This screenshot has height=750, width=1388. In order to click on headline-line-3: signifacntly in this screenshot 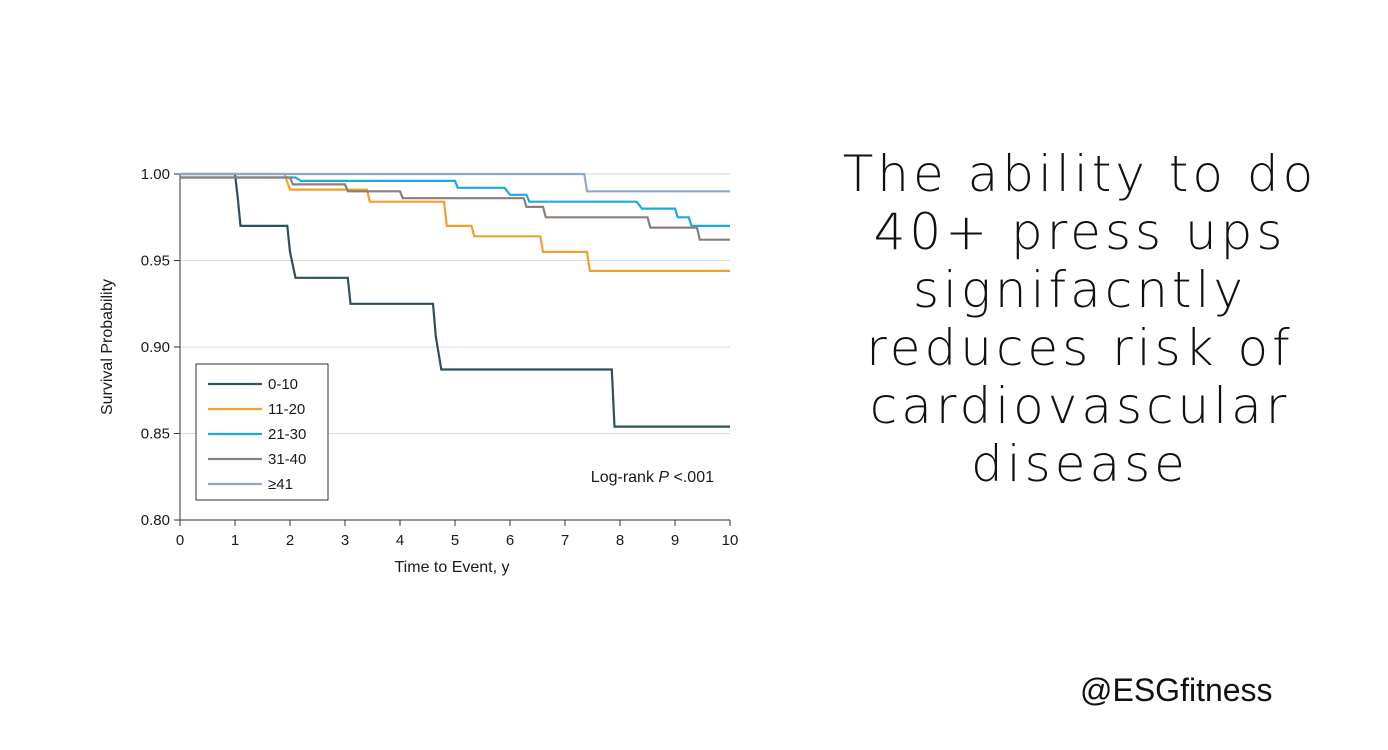, I will do `click(1080, 290)`.